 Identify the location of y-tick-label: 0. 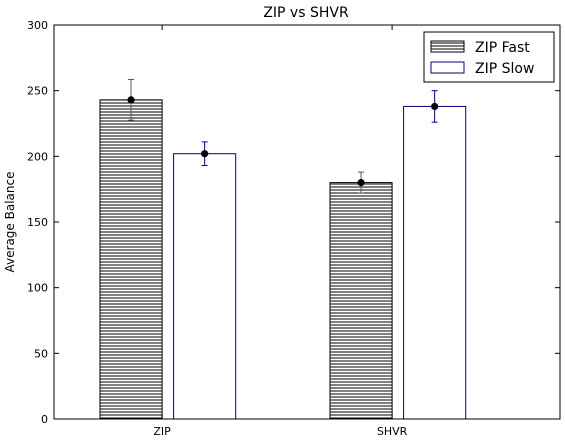
(44, 419).